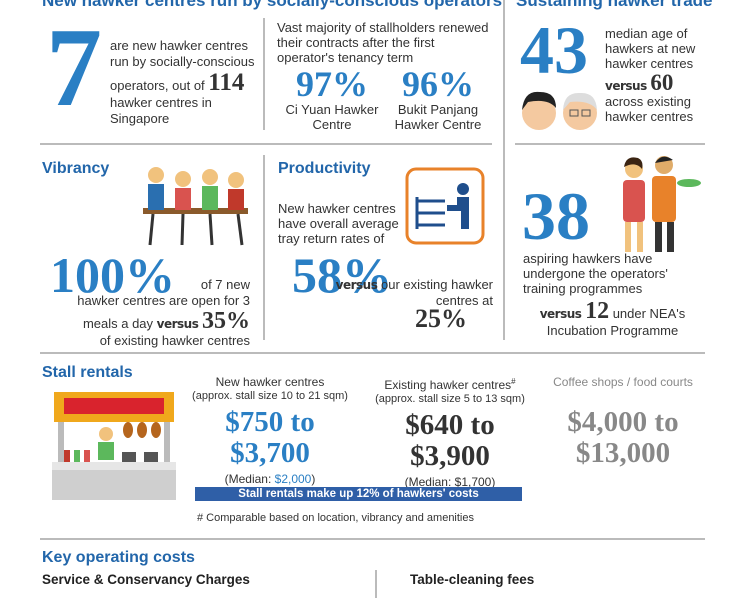 This screenshot has width=747, height=598. Describe the element at coordinates (161, 110) in the screenshot. I see `text: hawker centres in Singapore` at that location.